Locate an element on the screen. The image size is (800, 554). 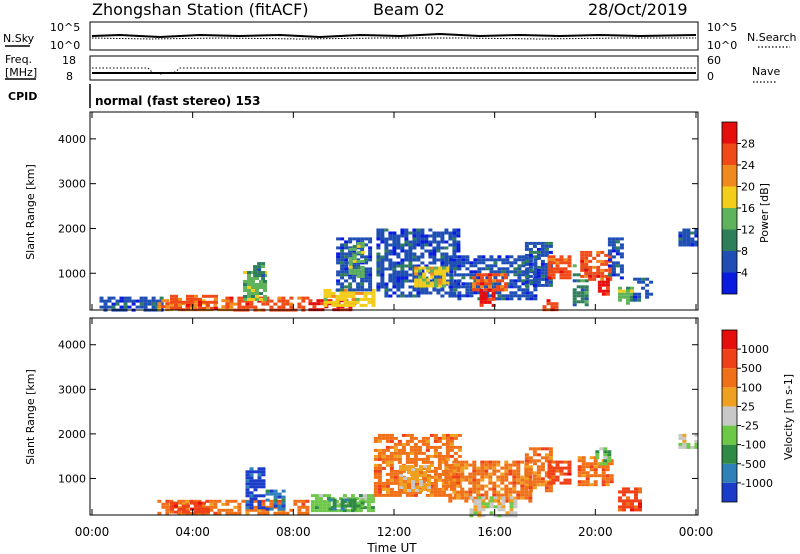
colorbar-tick-label: 1000 is located at coordinates (755, 349).